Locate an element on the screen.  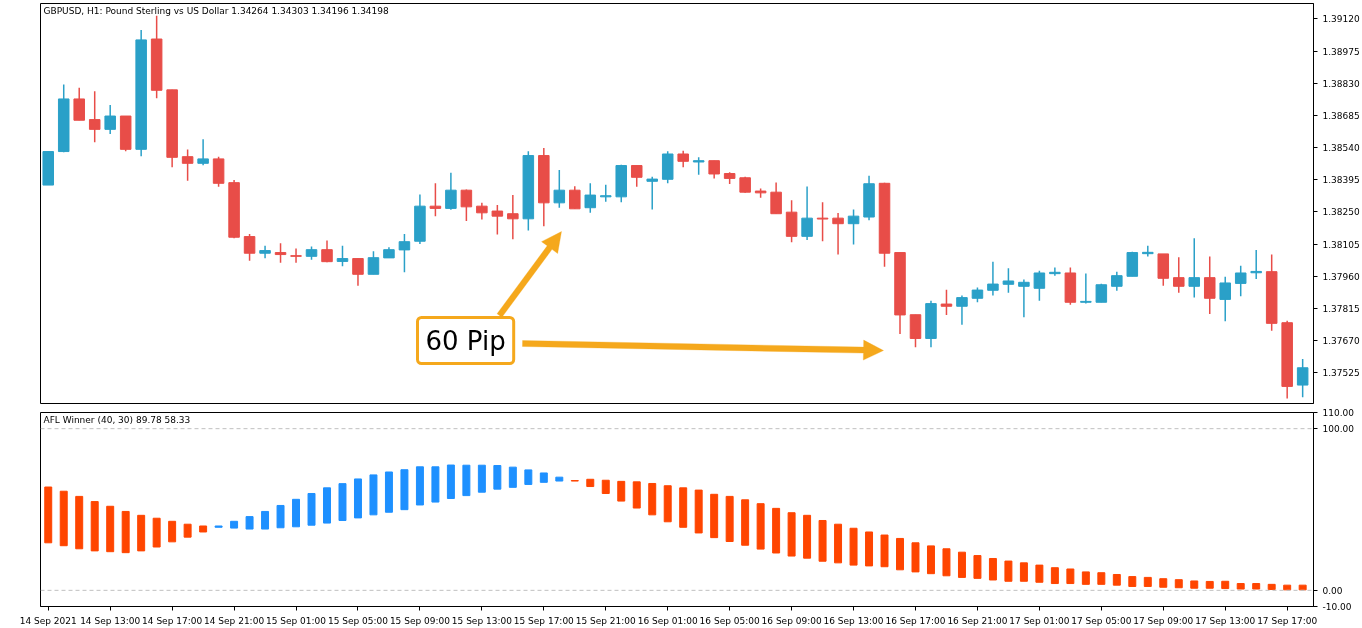
x-tick-label: 17 Sep 17:00 is located at coordinates (1287, 620).